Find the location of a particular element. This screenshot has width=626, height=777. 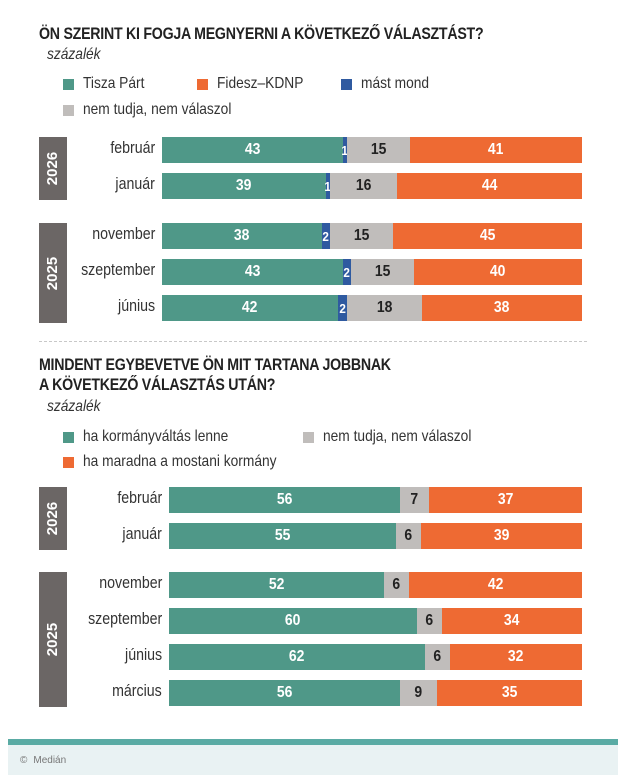

bar-segment: 40 is located at coordinates (498, 272).